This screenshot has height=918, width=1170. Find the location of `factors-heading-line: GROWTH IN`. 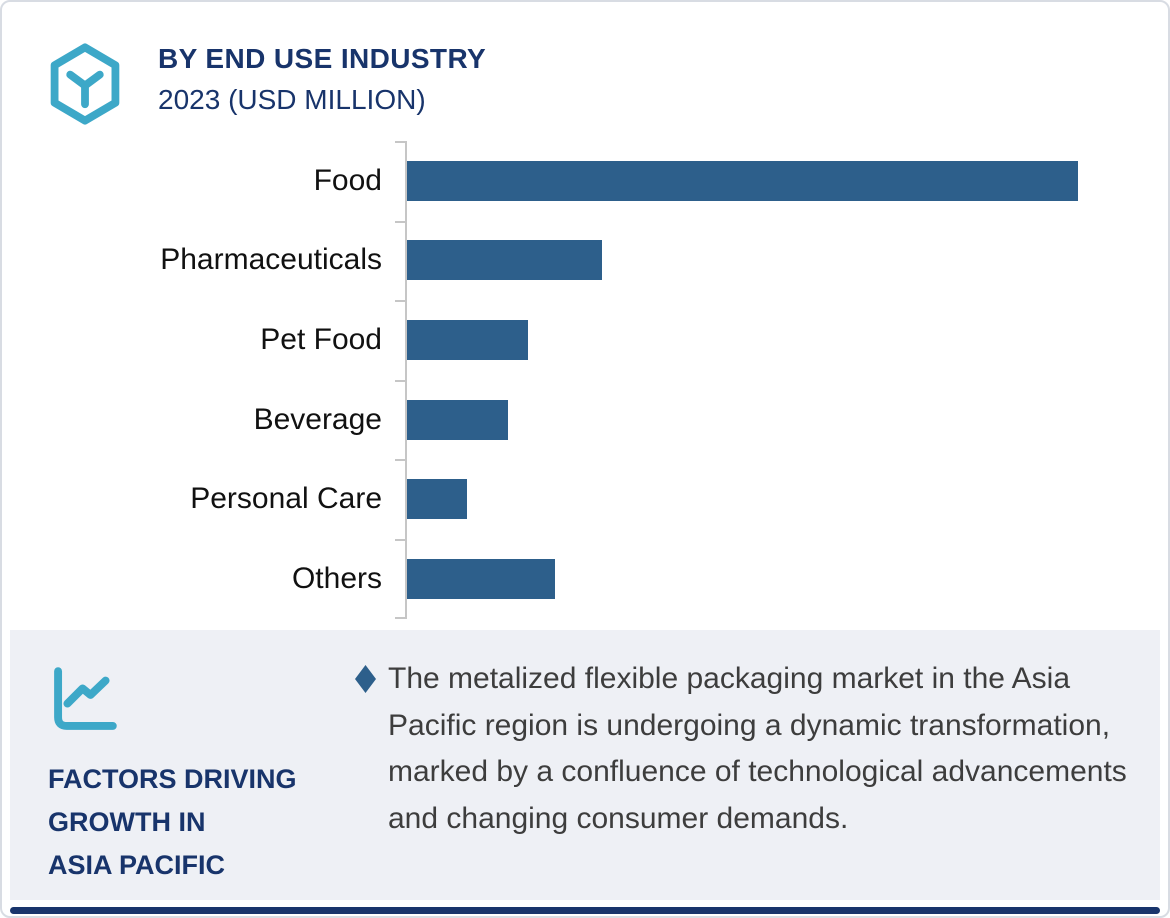

factors-heading-line: GROWTH IN is located at coordinates (127, 822).